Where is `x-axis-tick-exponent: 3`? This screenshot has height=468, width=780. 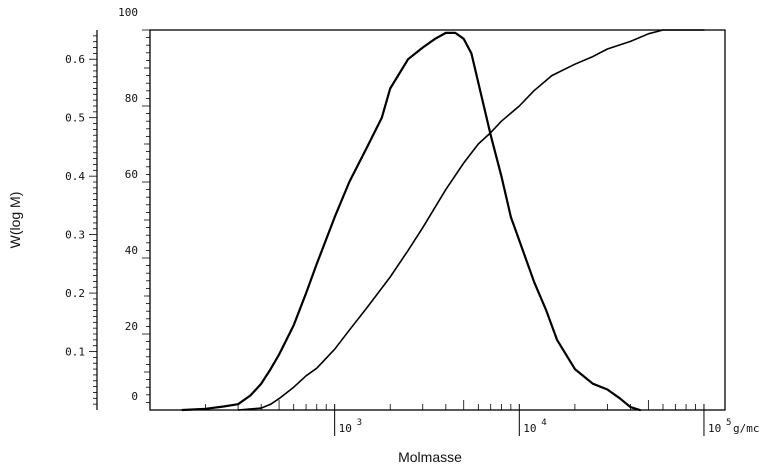 x-axis-tick-exponent: 3 is located at coordinates (359, 423).